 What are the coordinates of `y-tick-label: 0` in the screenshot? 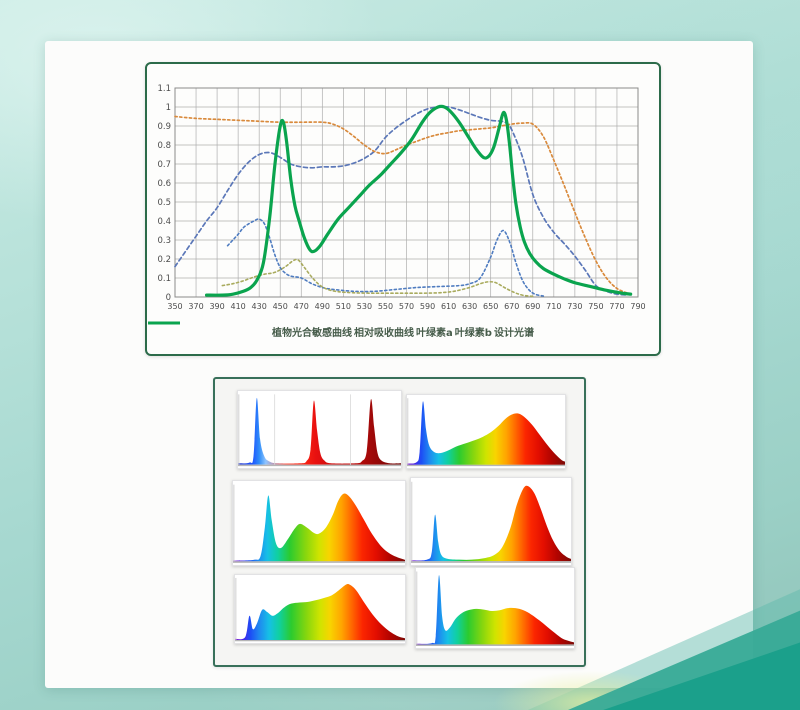 It's located at (168, 298).